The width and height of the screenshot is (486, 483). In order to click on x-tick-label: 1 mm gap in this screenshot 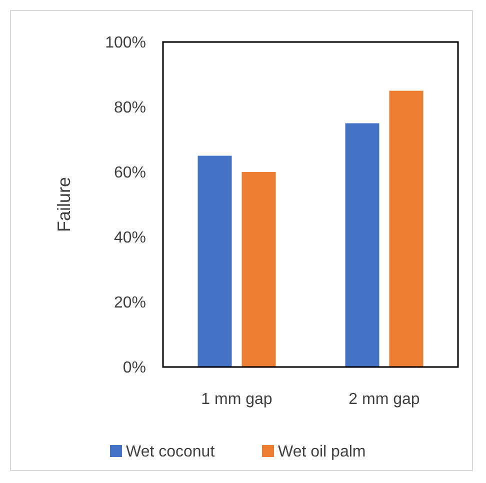, I will do `click(236, 399)`.